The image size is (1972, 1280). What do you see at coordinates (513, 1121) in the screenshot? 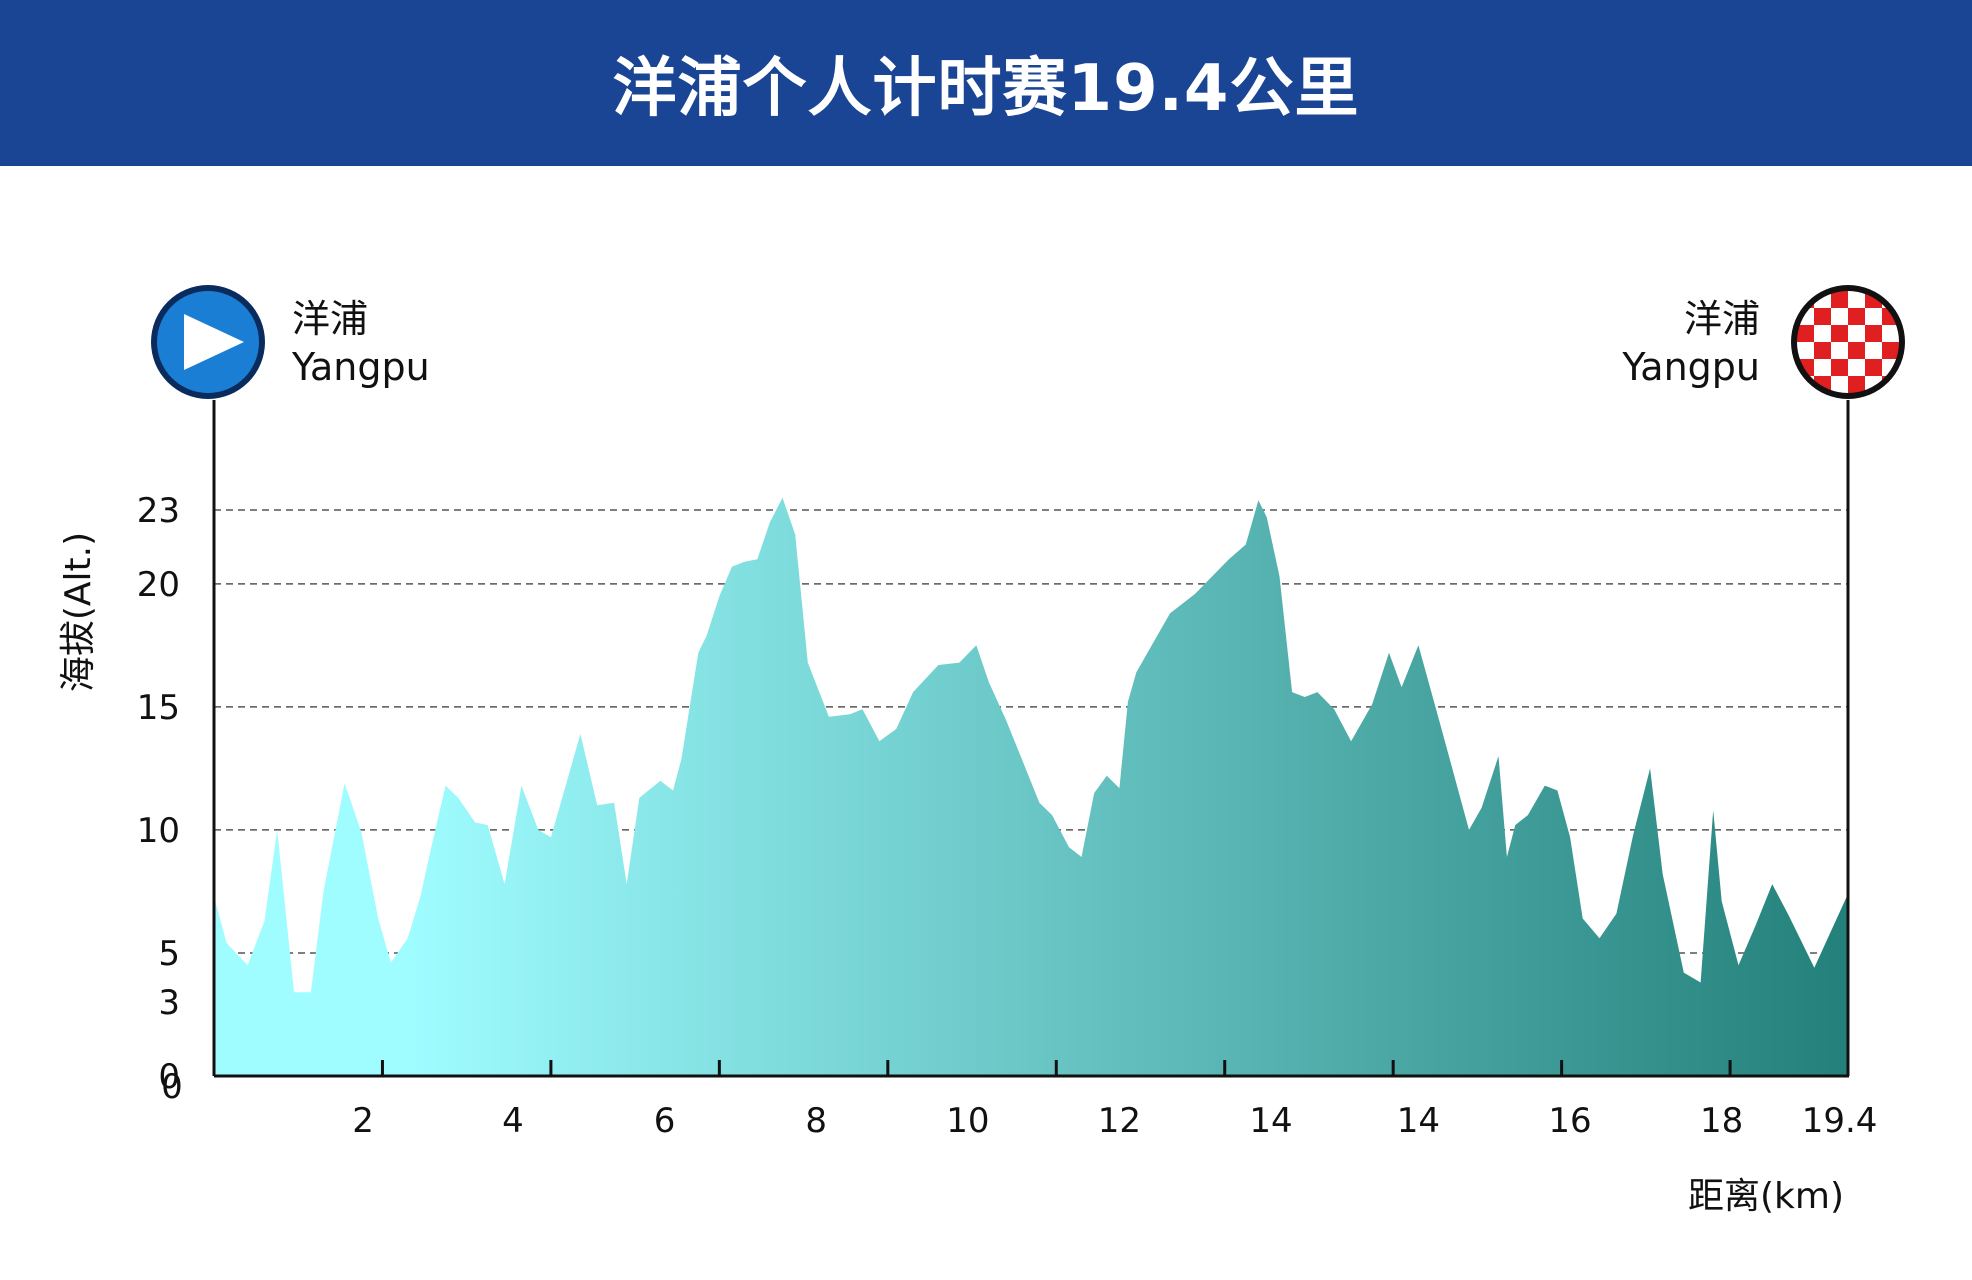
I see `x-tick-label-1: 4` at bounding box center [513, 1121].